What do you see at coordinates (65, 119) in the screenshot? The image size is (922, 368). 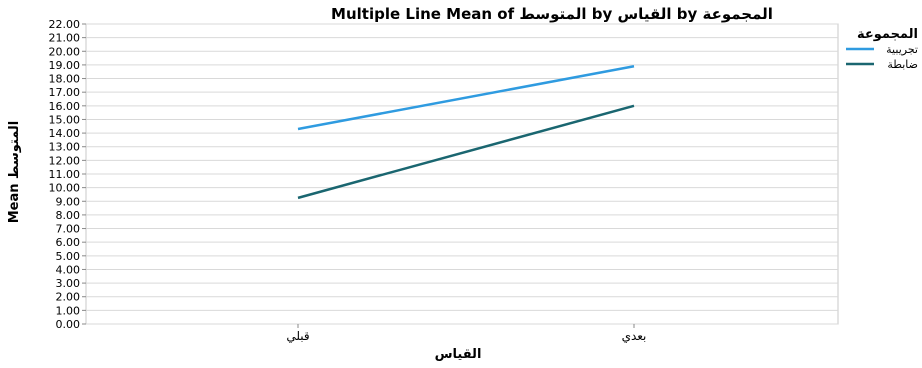 I see `y-tick-label: 15.00` at bounding box center [65, 119].